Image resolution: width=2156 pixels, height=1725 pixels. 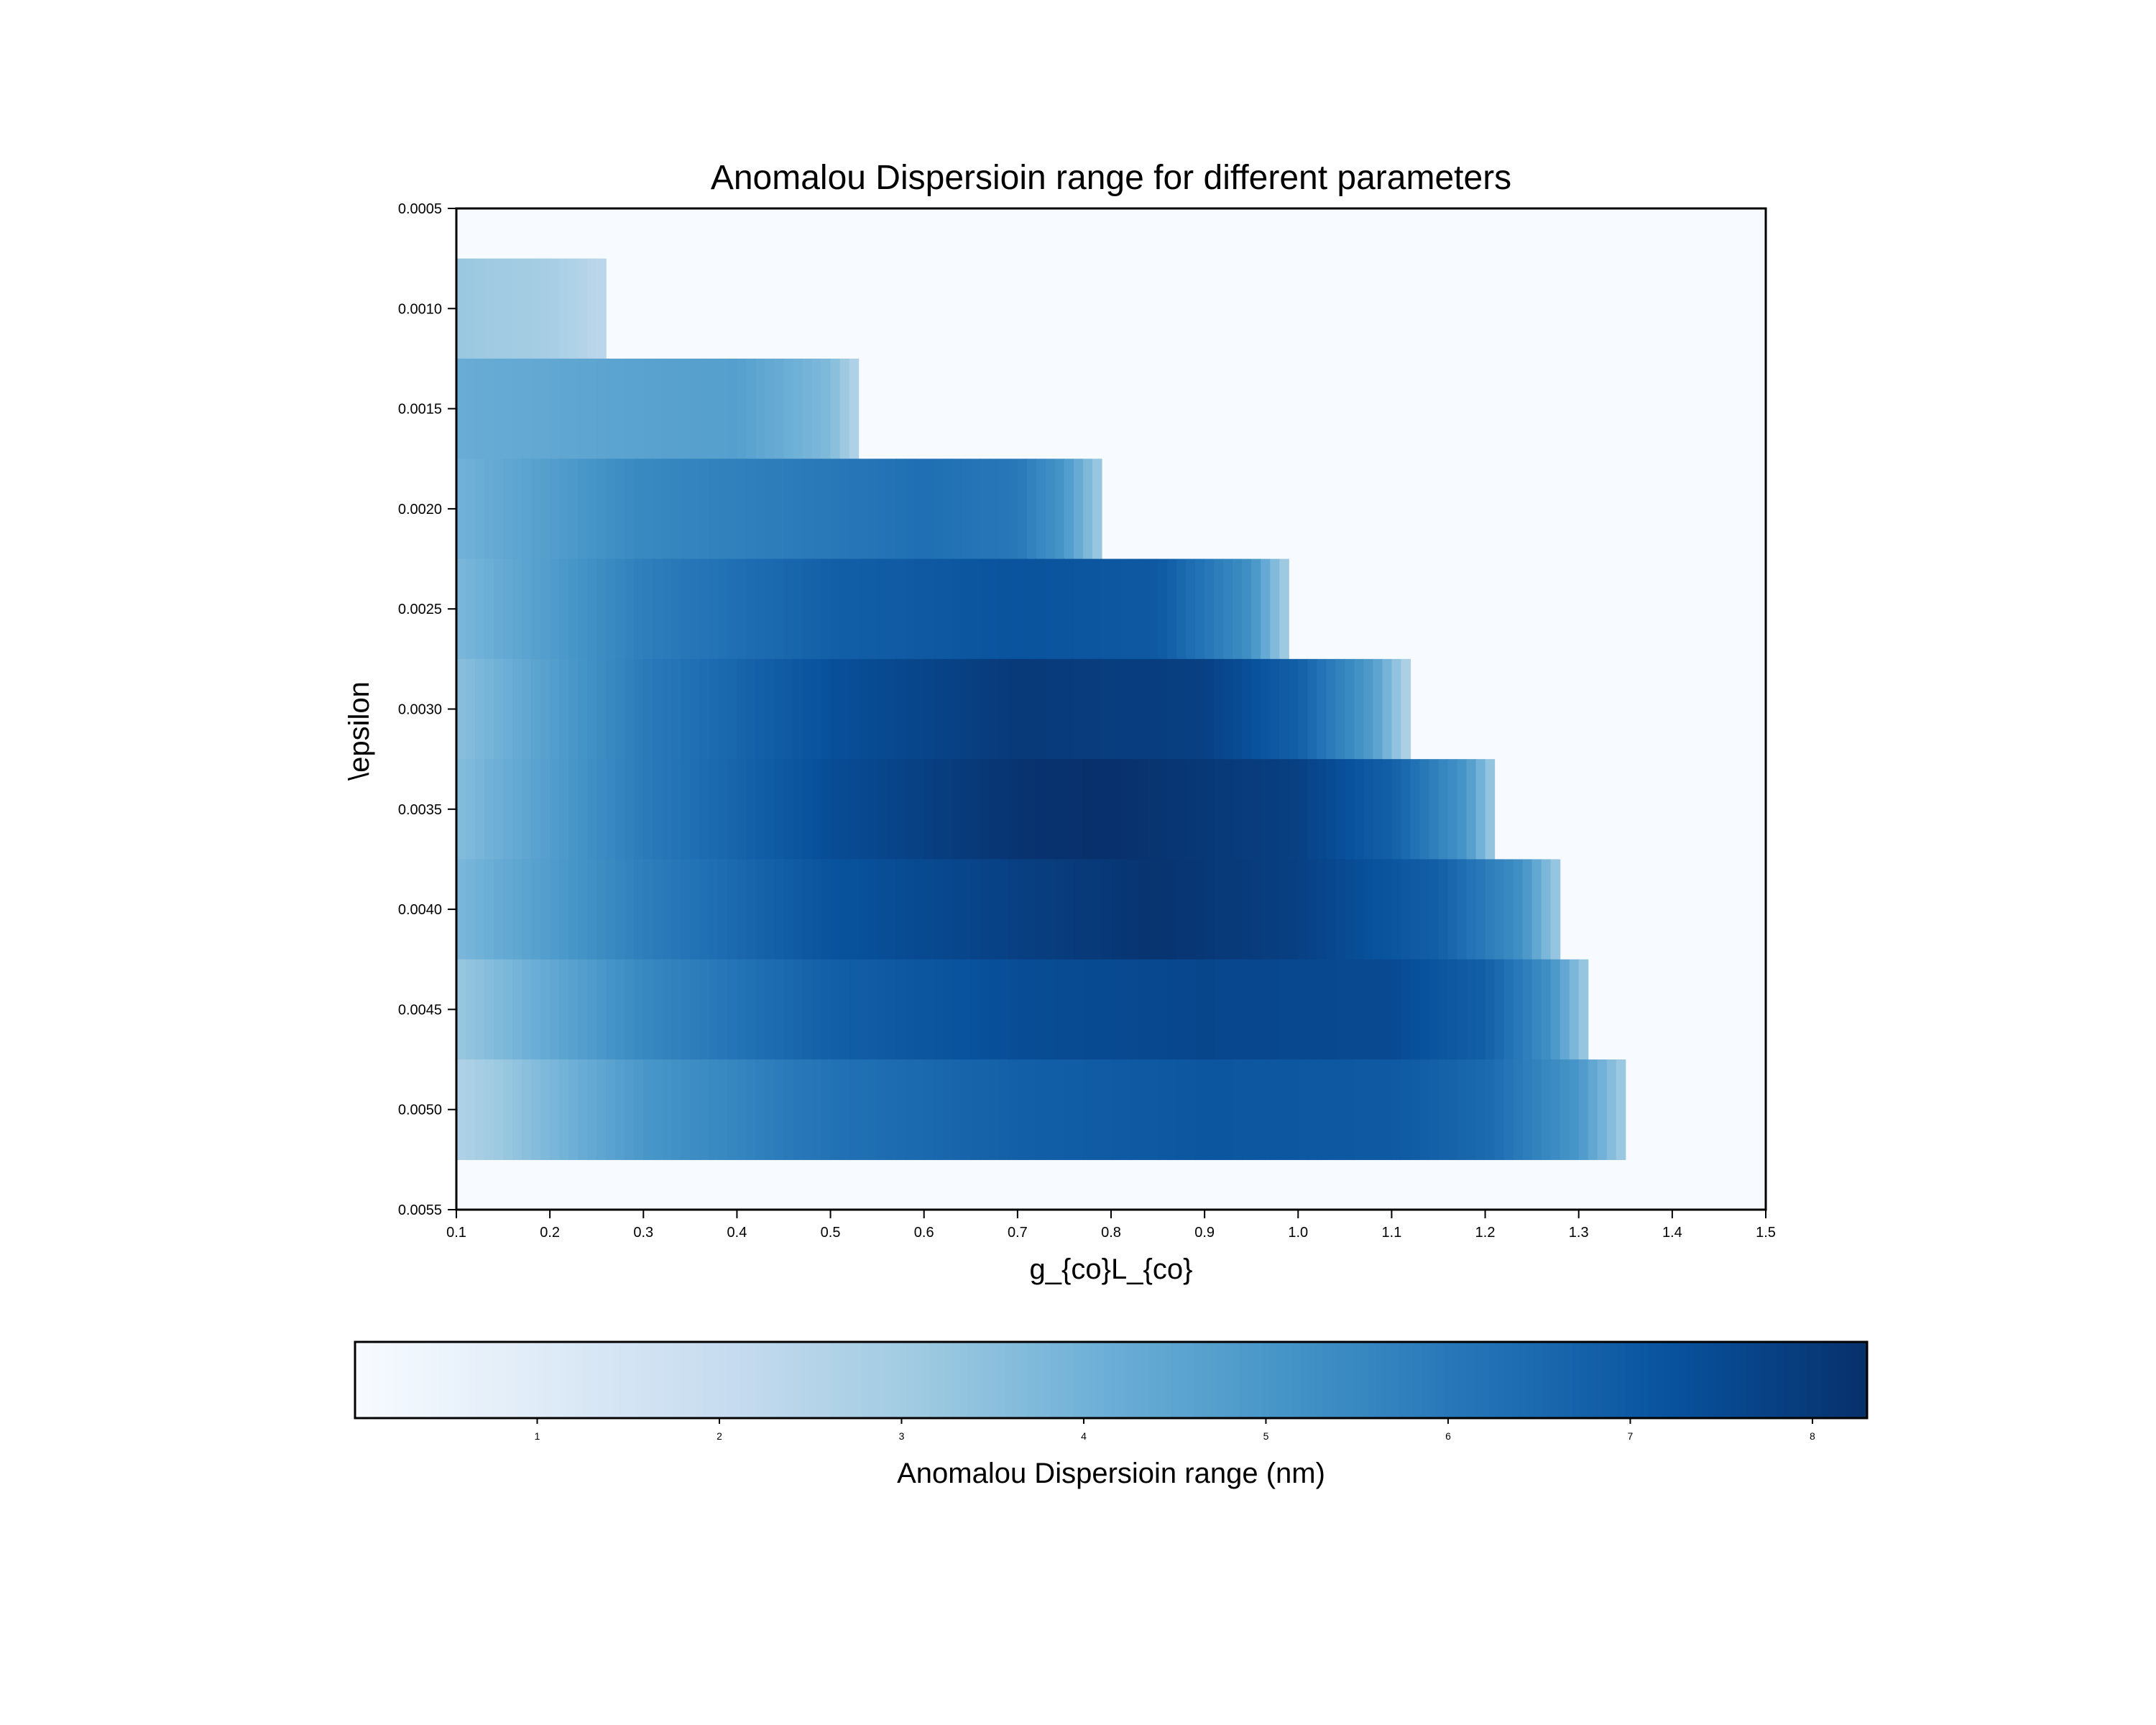 What do you see at coordinates (420, 309) in the screenshot?
I see `y-tick-label: 0.0010` at bounding box center [420, 309].